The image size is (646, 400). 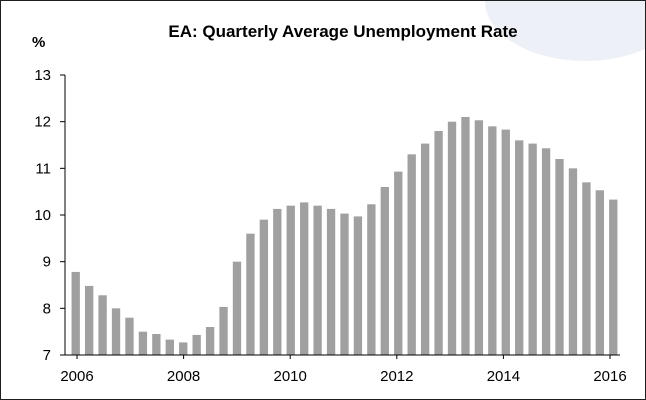 What do you see at coordinates (47, 355) in the screenshot?
I see `y-tick-label: 7` at bounding box center [47, 355].